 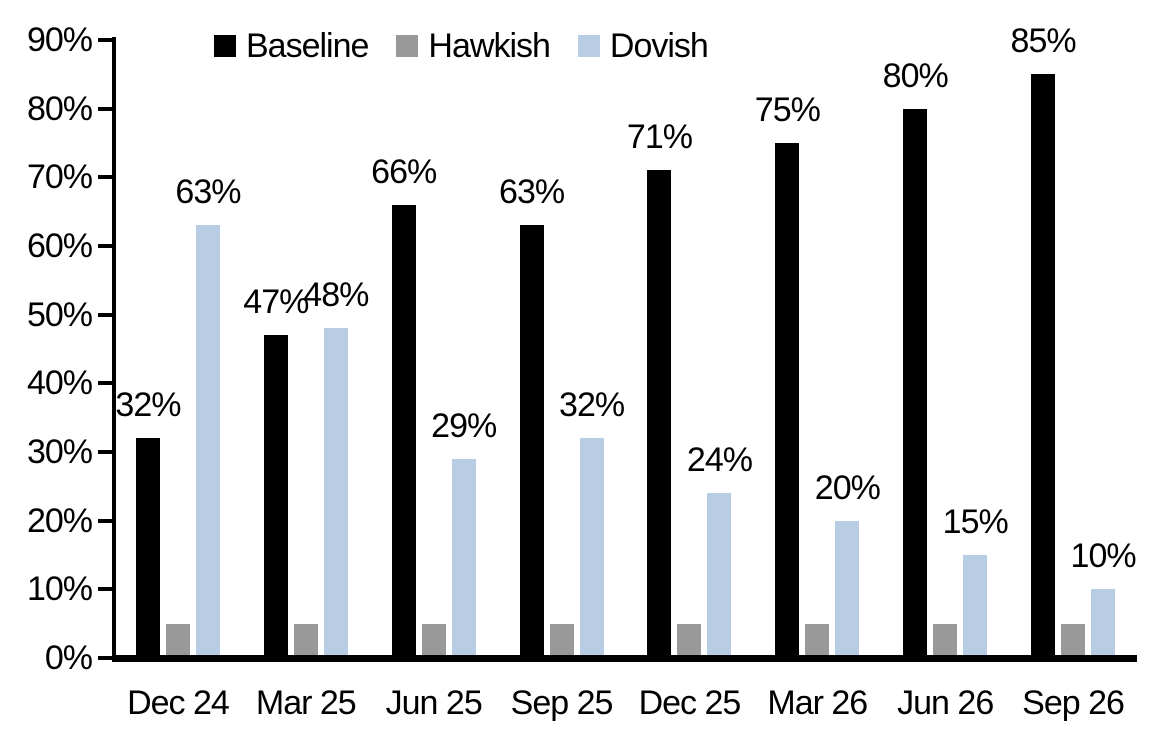 What do you see at coordinates (659, 46) in the screenshot?
I see `legend-label-dovish: Dovish` at bounding box center [659, 46].